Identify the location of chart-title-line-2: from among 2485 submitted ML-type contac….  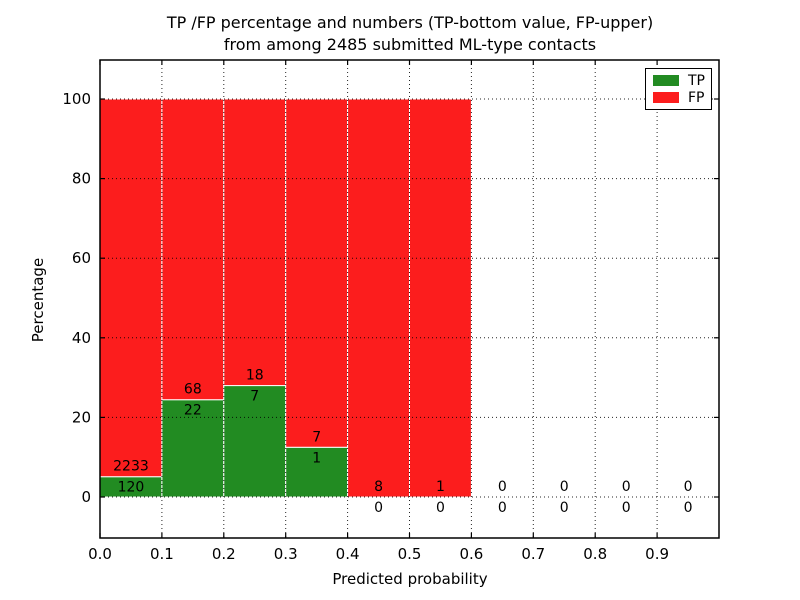
(410, 44).